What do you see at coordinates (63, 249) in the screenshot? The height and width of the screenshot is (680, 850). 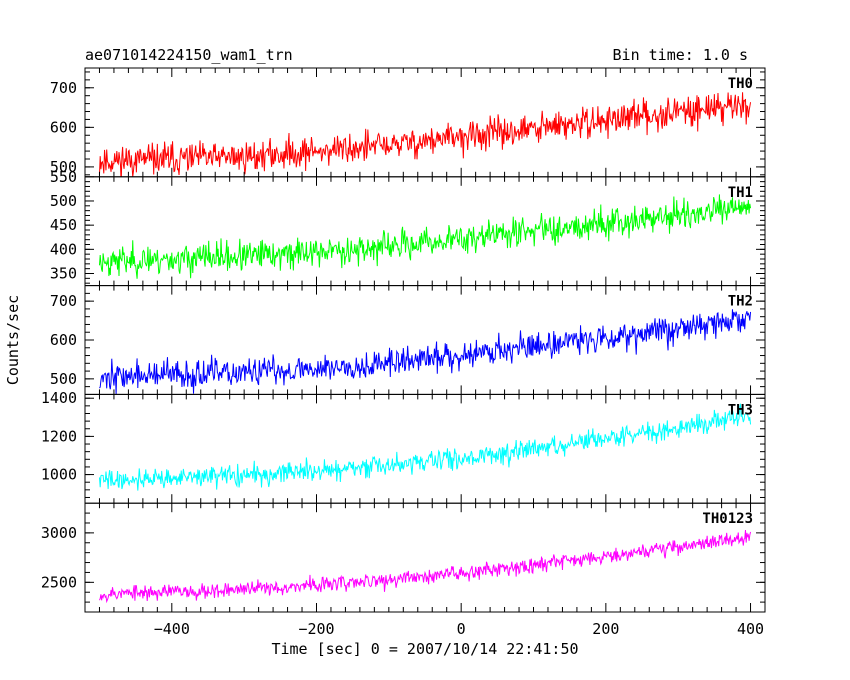 I see `y-tick-label: 400` at bounding box center [63, 249].